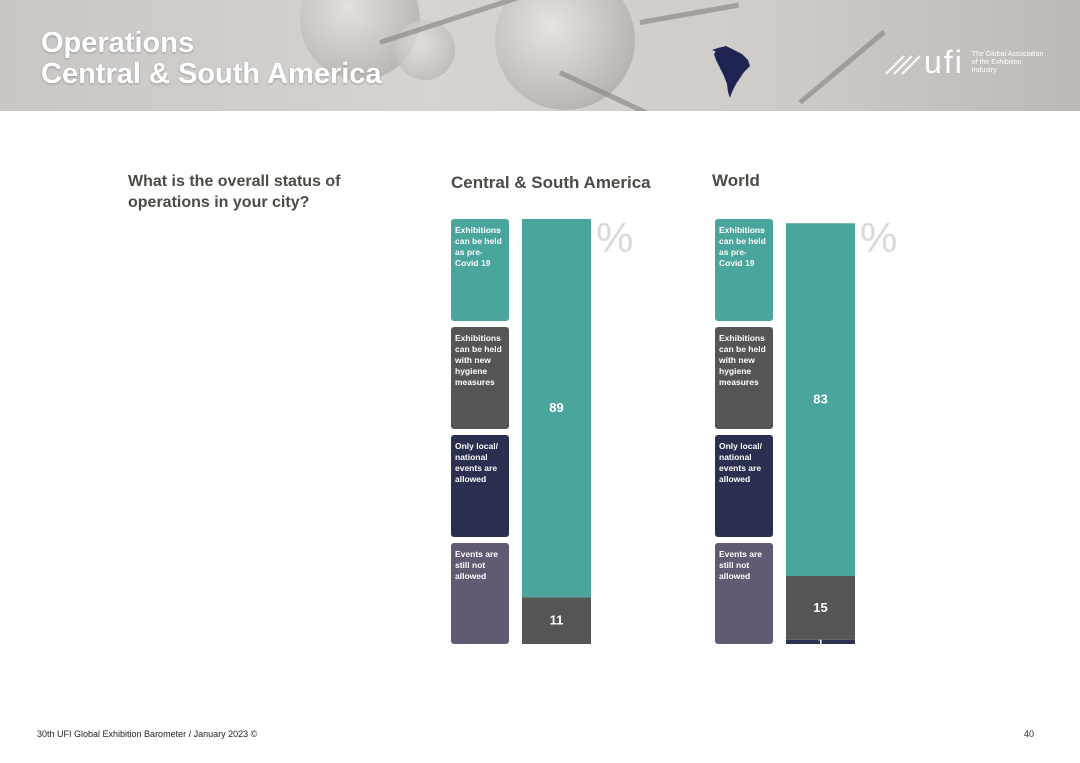 Image resolution: width=1080 pixels, height=763 pixels. I want to click on south-america-map-icon, so click(731, 72).